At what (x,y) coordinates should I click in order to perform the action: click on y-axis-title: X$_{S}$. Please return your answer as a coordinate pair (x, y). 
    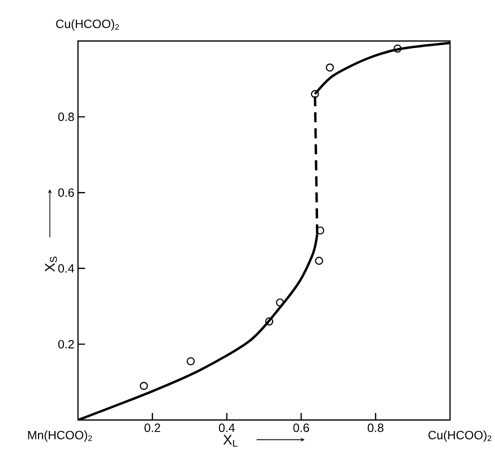
    Looking at the image, I should click on (51, 264).